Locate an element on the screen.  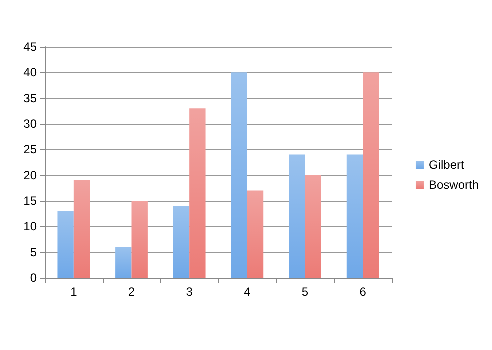
x-tick-label: 2 is located at coordinates (132, 292).